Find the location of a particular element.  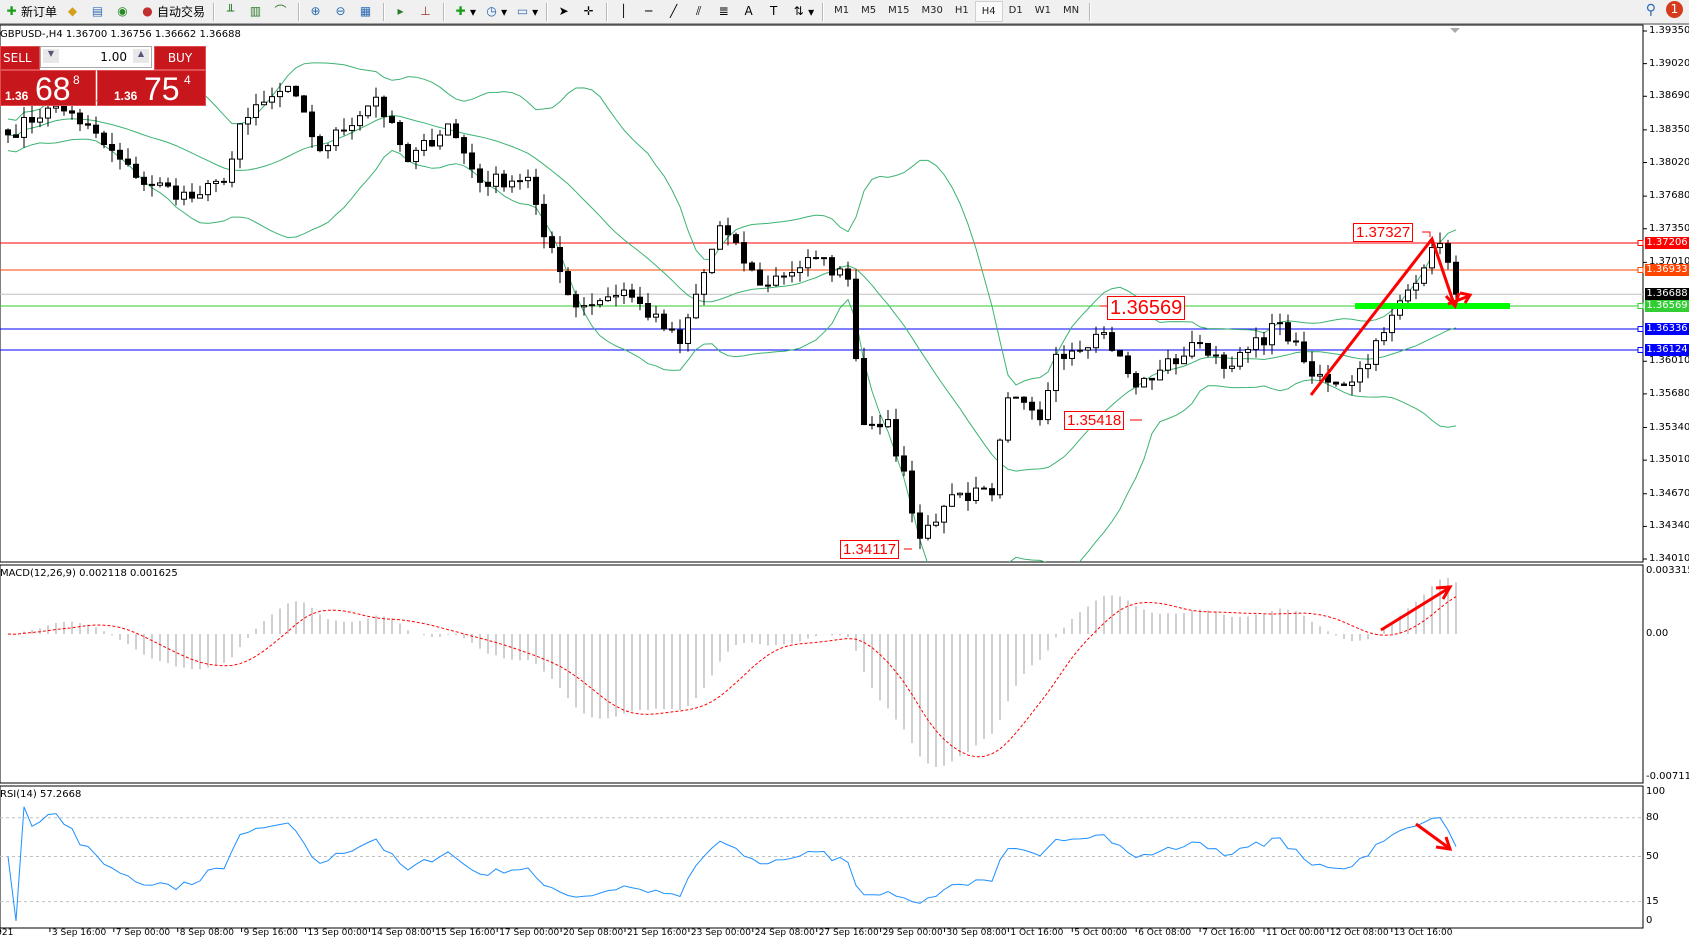

sell-price: 1.36 68 8 is located at coordinates (48, 88).